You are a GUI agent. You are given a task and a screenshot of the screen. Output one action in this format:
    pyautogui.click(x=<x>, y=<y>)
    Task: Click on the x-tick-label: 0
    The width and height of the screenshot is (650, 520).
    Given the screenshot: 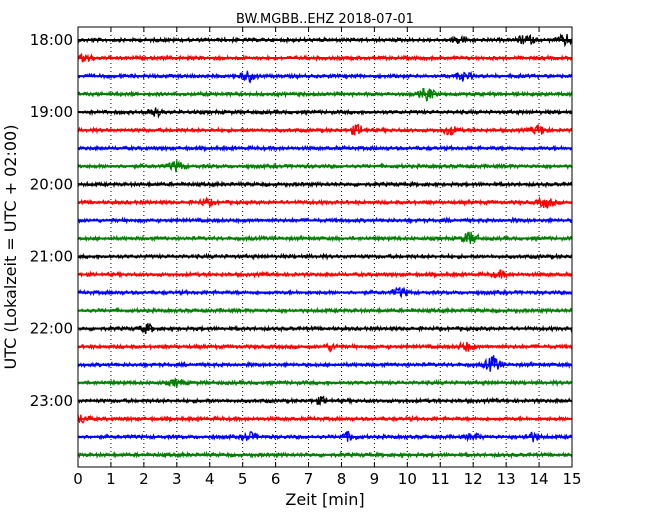 What is the action you would take?
    pyautogui.click(x=78, y=479)
    